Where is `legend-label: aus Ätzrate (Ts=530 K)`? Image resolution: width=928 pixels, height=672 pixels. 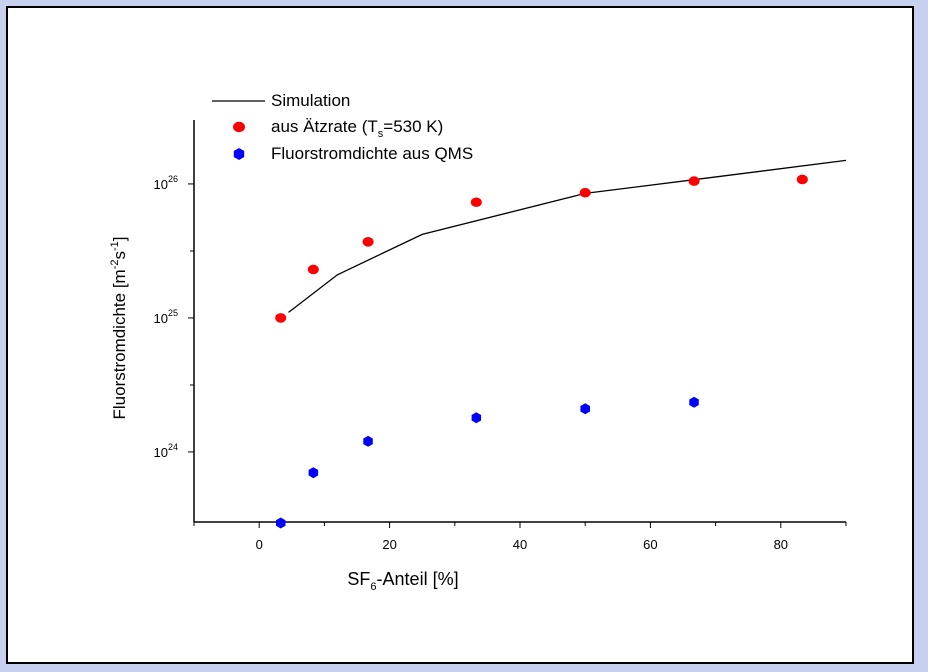
legend-label: aus Ätzrate (Ts=530 K) is located at coordinates (357, 128).